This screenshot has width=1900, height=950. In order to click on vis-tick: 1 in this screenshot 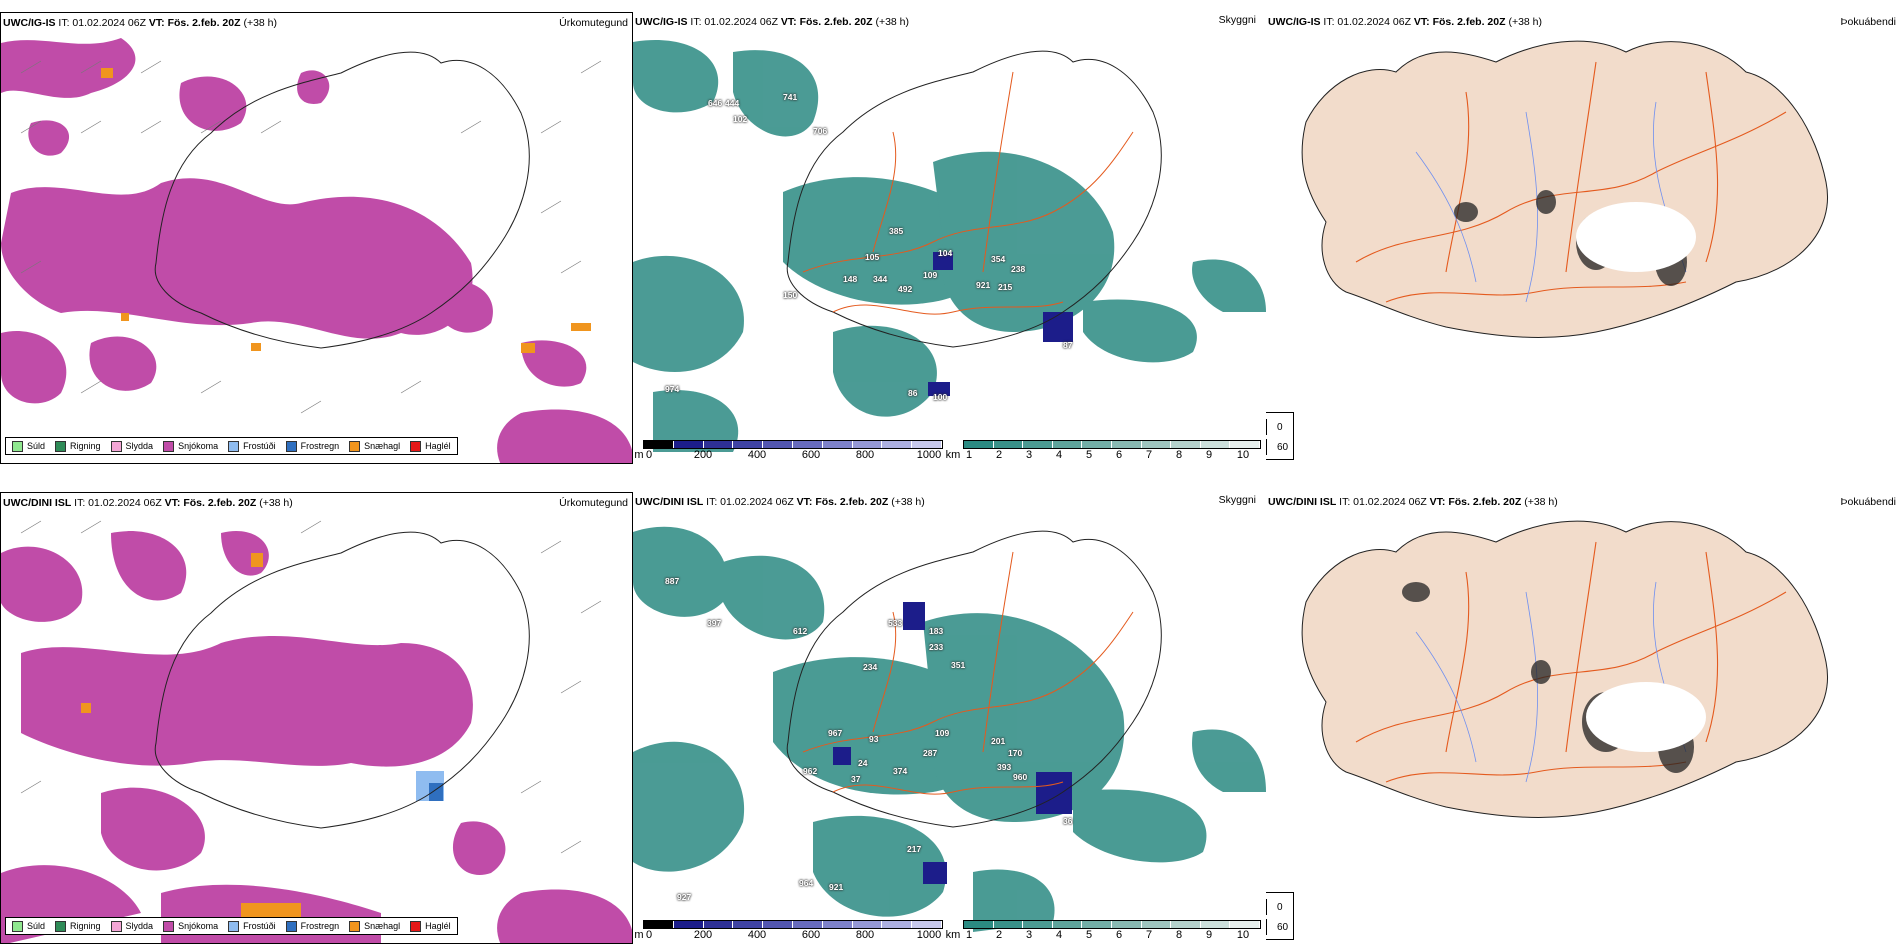, I will do `click(969, 935)`.